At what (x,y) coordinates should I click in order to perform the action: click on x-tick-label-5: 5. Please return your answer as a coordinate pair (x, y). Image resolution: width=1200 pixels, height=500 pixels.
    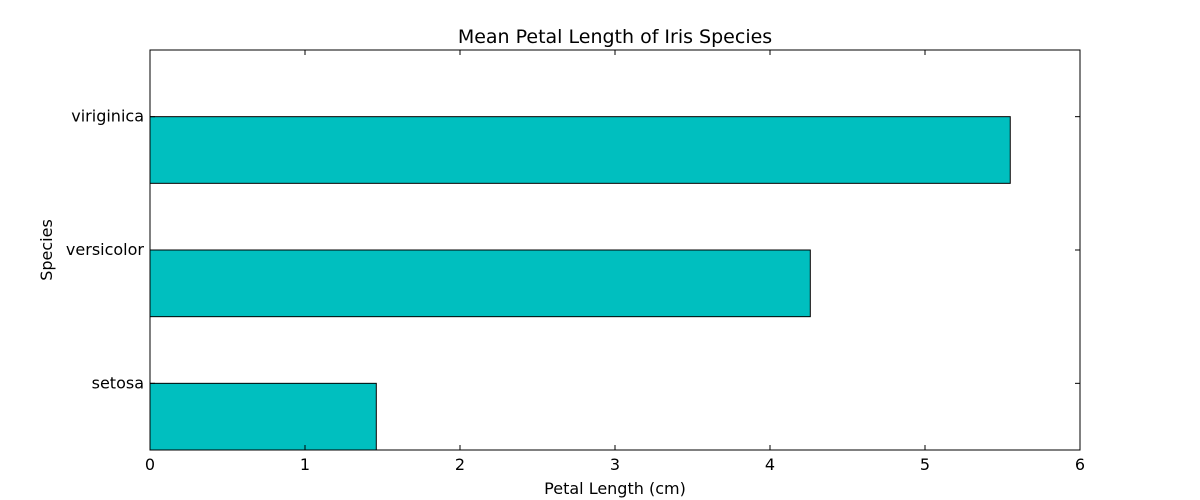
    Looking at the image, I should click on (925, 464).